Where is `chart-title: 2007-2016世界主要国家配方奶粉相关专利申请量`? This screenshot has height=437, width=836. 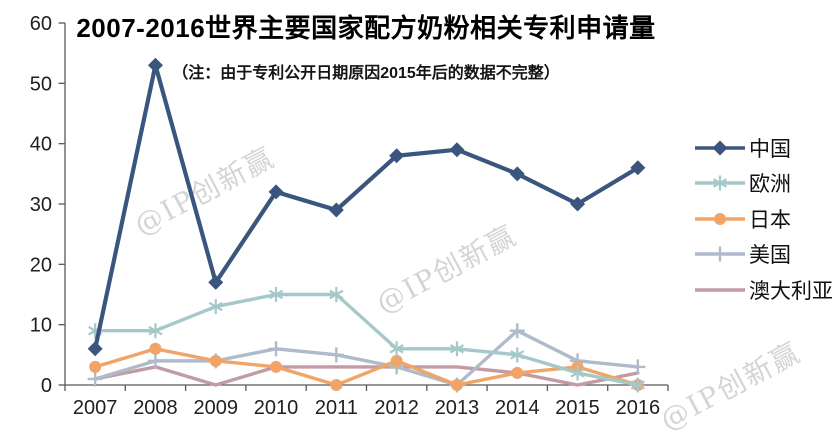
chart-title: 2007-2016世界主要国家配方奶粉相关专利申请量 is located at coordinates (366, 28).